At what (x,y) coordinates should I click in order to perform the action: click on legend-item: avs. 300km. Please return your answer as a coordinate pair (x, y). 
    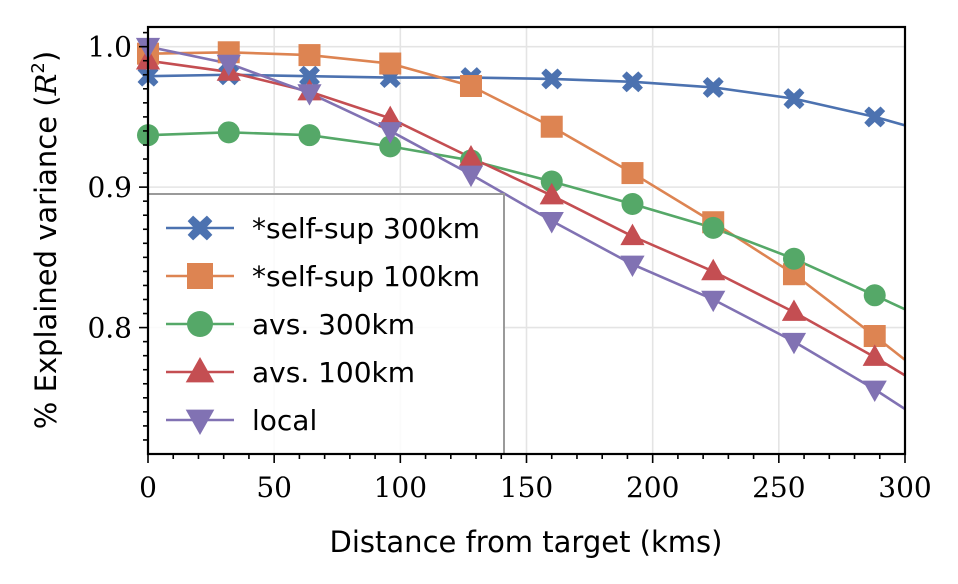
    Looking at the image, I should click on (290, 324).